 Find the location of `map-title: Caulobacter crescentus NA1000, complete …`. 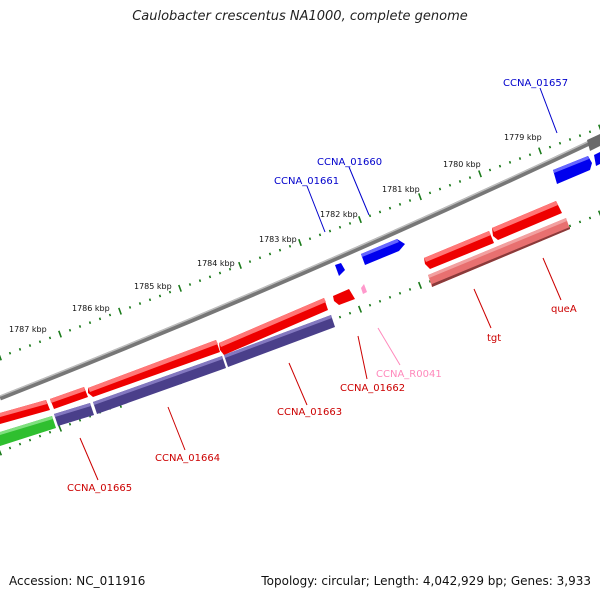

map-title: Caulobacter crescentus NA1000, complete … is located at coordinates (300, 16).